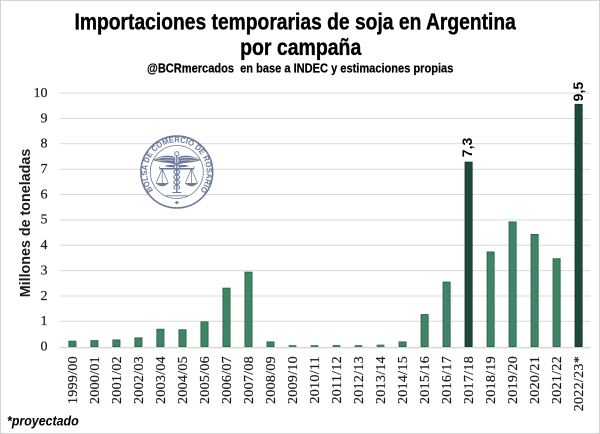 Image resolution: width=600 pixels, height=434 pixels. What do you see at coordinates (44, 321) in the screenshot?
I see `svg-text: 1` at bounding box center [44, 321].